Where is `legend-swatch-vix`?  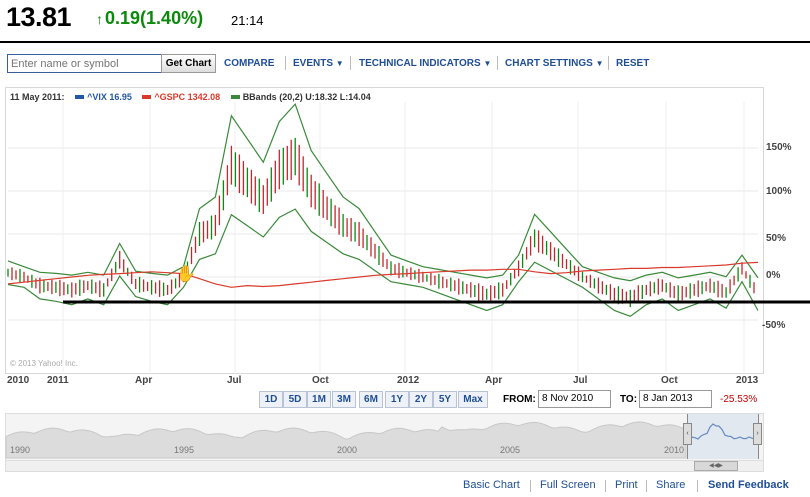 legend-swatch-vix is located at coordinates (80, 97).